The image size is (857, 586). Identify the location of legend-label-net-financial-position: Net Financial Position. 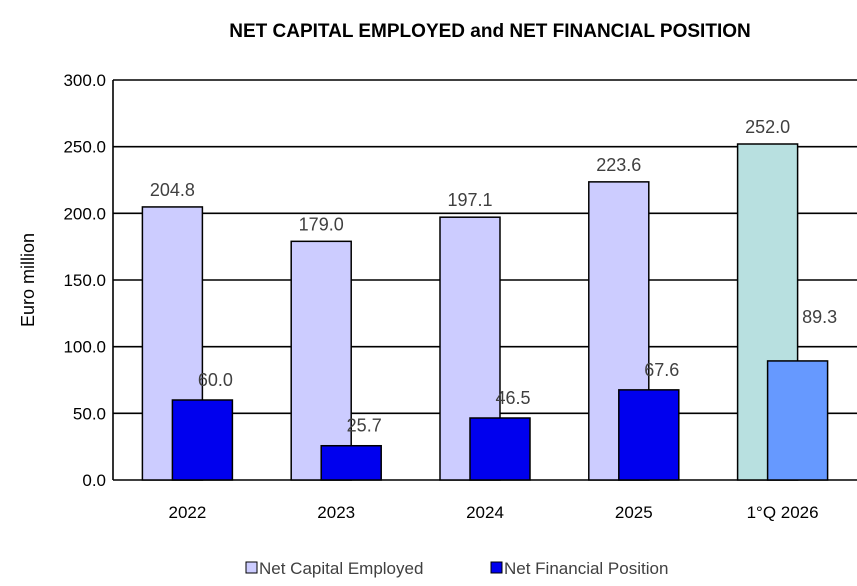
(586, 568).